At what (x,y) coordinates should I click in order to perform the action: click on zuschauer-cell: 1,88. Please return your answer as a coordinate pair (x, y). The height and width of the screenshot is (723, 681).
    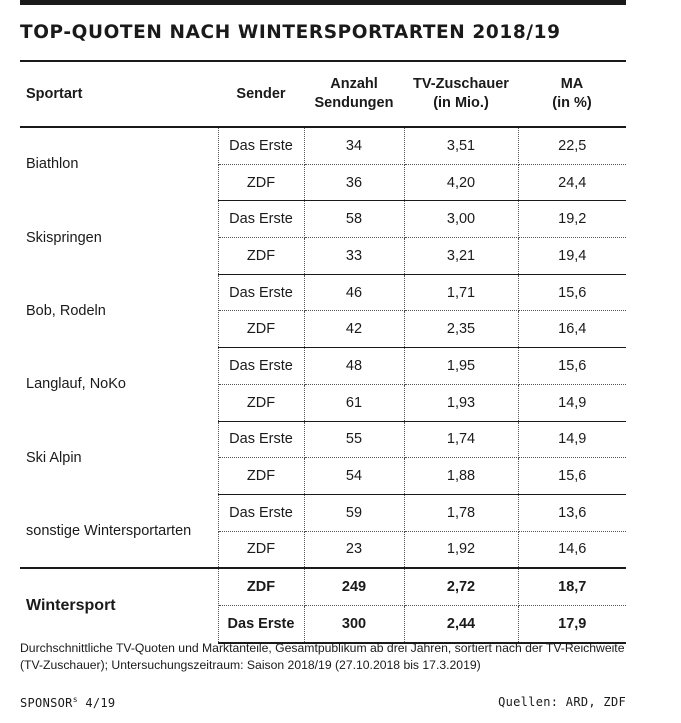
    Looking at the image, I should click on (461, 476).